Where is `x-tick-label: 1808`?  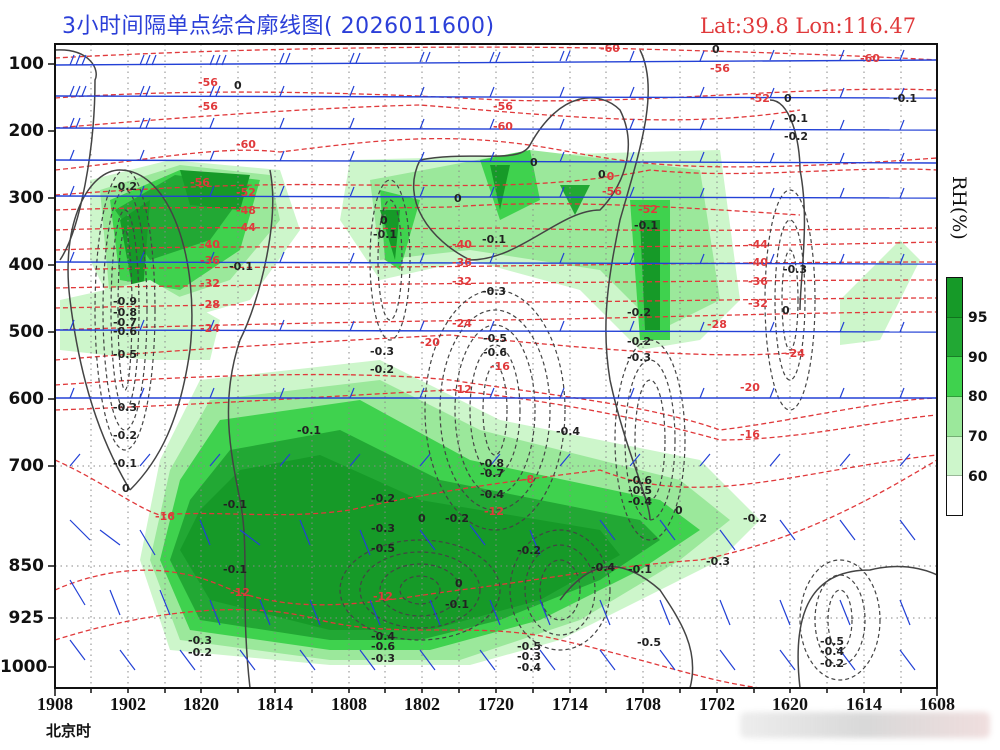
x-tick-label: 1808 is located at coordinates (349, 704).